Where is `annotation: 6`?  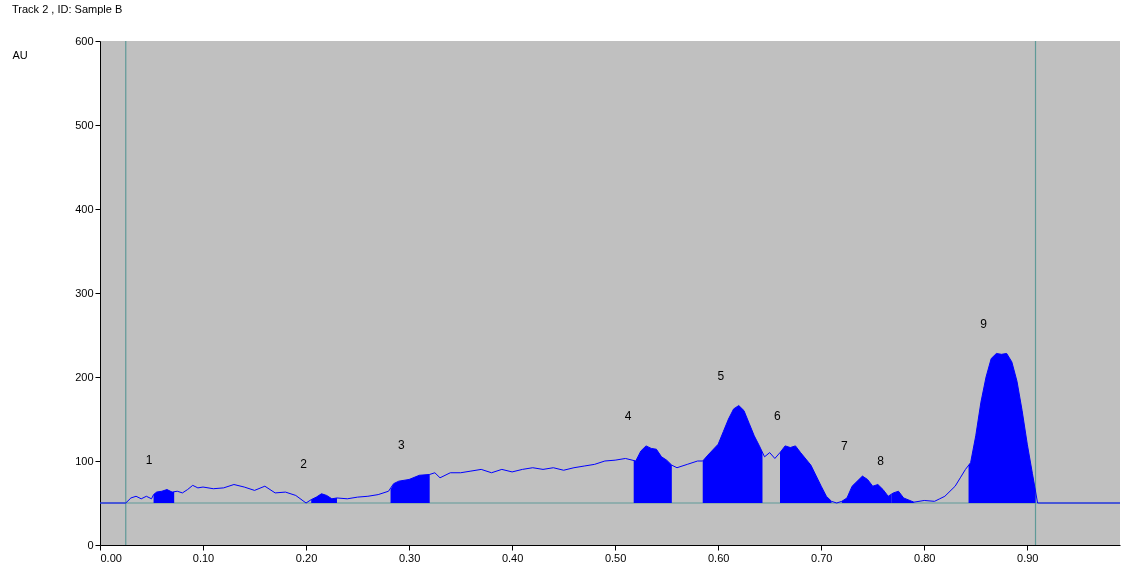
annotation: 6 is located at coordinates (778, 415).